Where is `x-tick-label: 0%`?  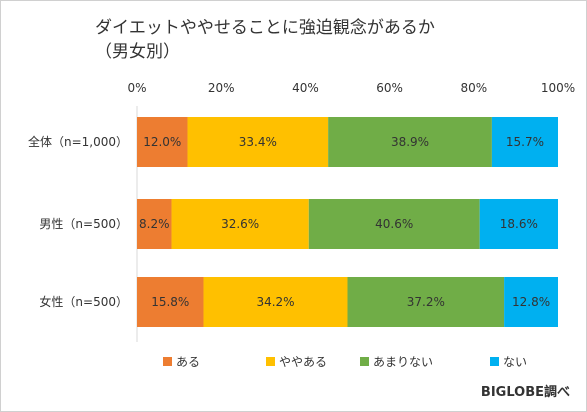
x-tick-label: 0% is located at coordinates (136, 88).